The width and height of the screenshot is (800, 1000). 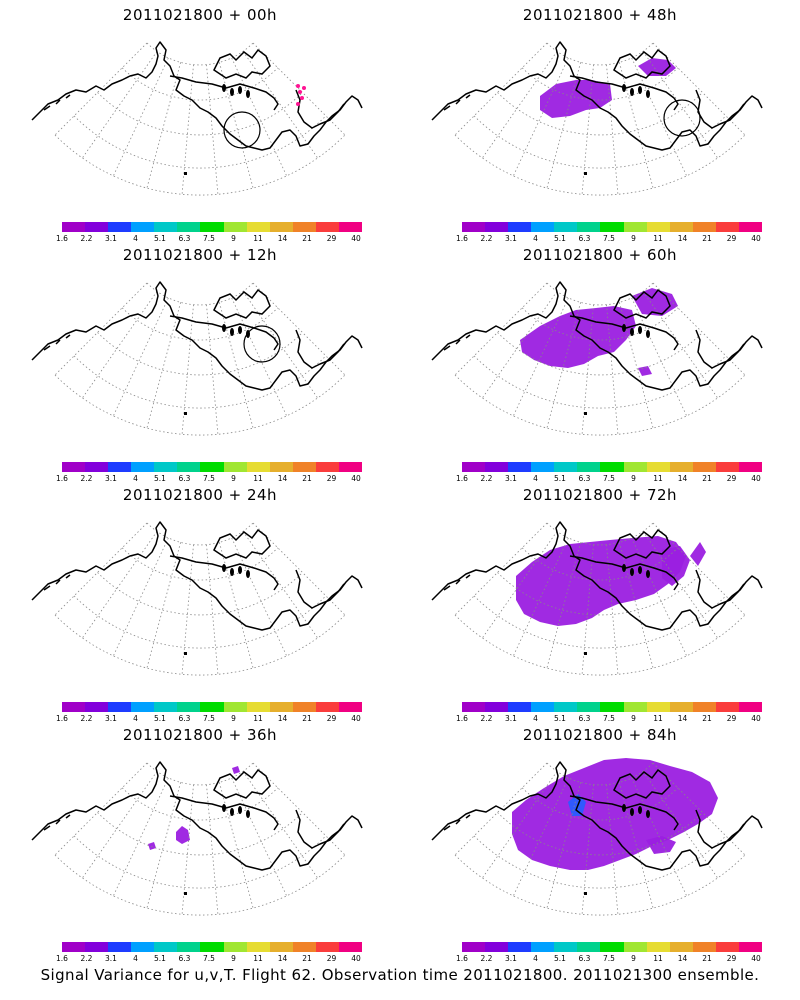 I want to click on colorbar-labels: 1.6 2.2 3.1 4 5.1 6.3 7.5 9 11 14 21 29 40, so click(x=610, y=719).